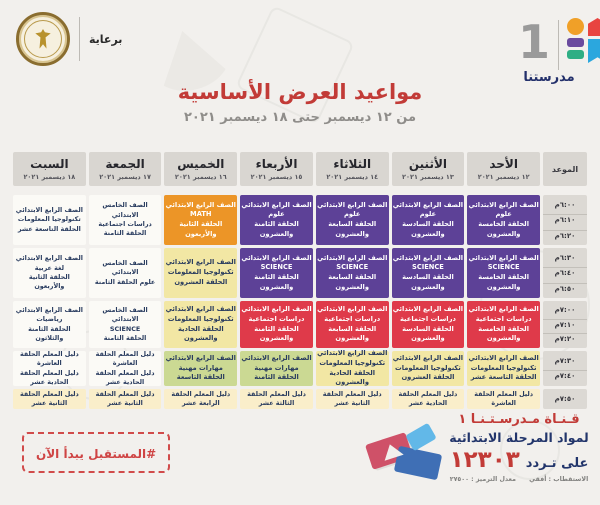 Image resolution: width=600 pixels, height=505 pixels. I want to click on frequency-line: على تـردد ١٢٣٠٣, so click(519, 460).